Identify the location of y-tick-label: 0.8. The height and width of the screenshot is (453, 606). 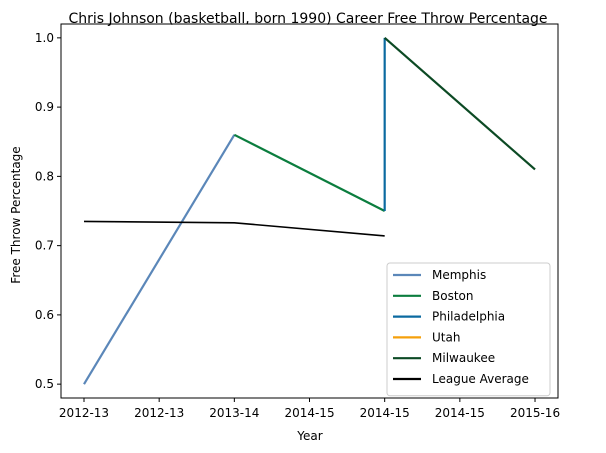
(44, 176).